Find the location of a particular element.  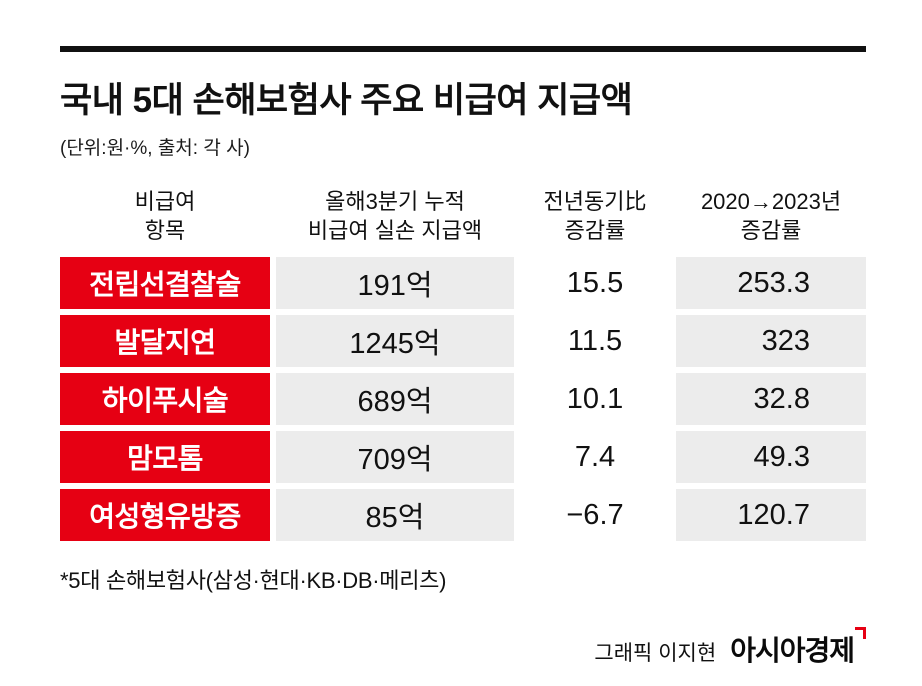

table-row: 하이푸시술 689억 10.1 32.8 is located at coordinates (463, 399).